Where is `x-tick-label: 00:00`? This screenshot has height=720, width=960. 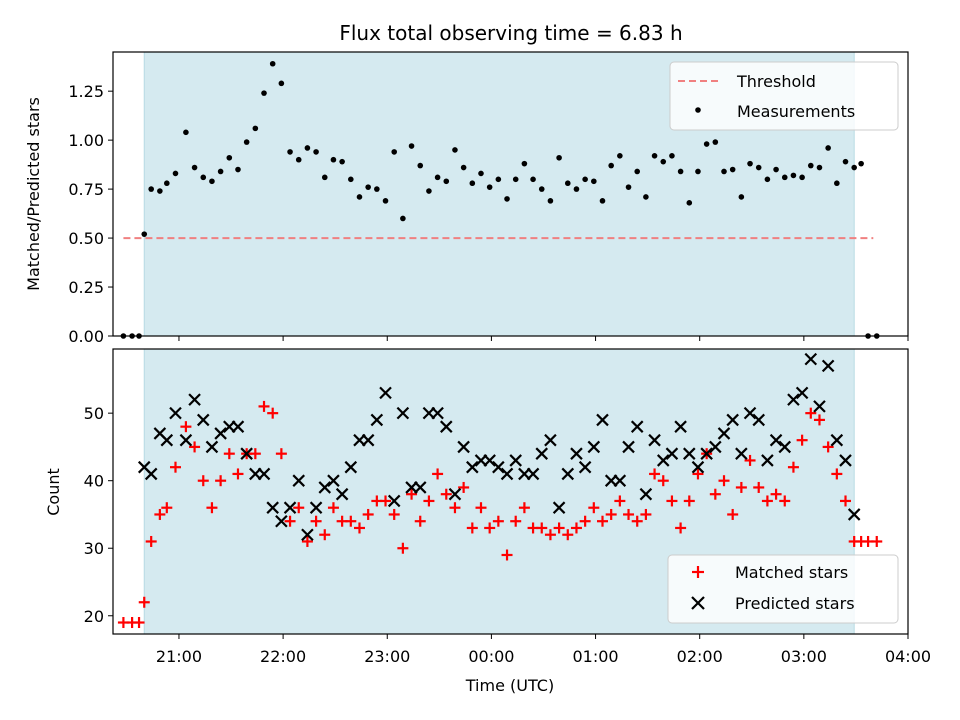 x-tick-label: 00:00 is located at coordinates (491, 656).